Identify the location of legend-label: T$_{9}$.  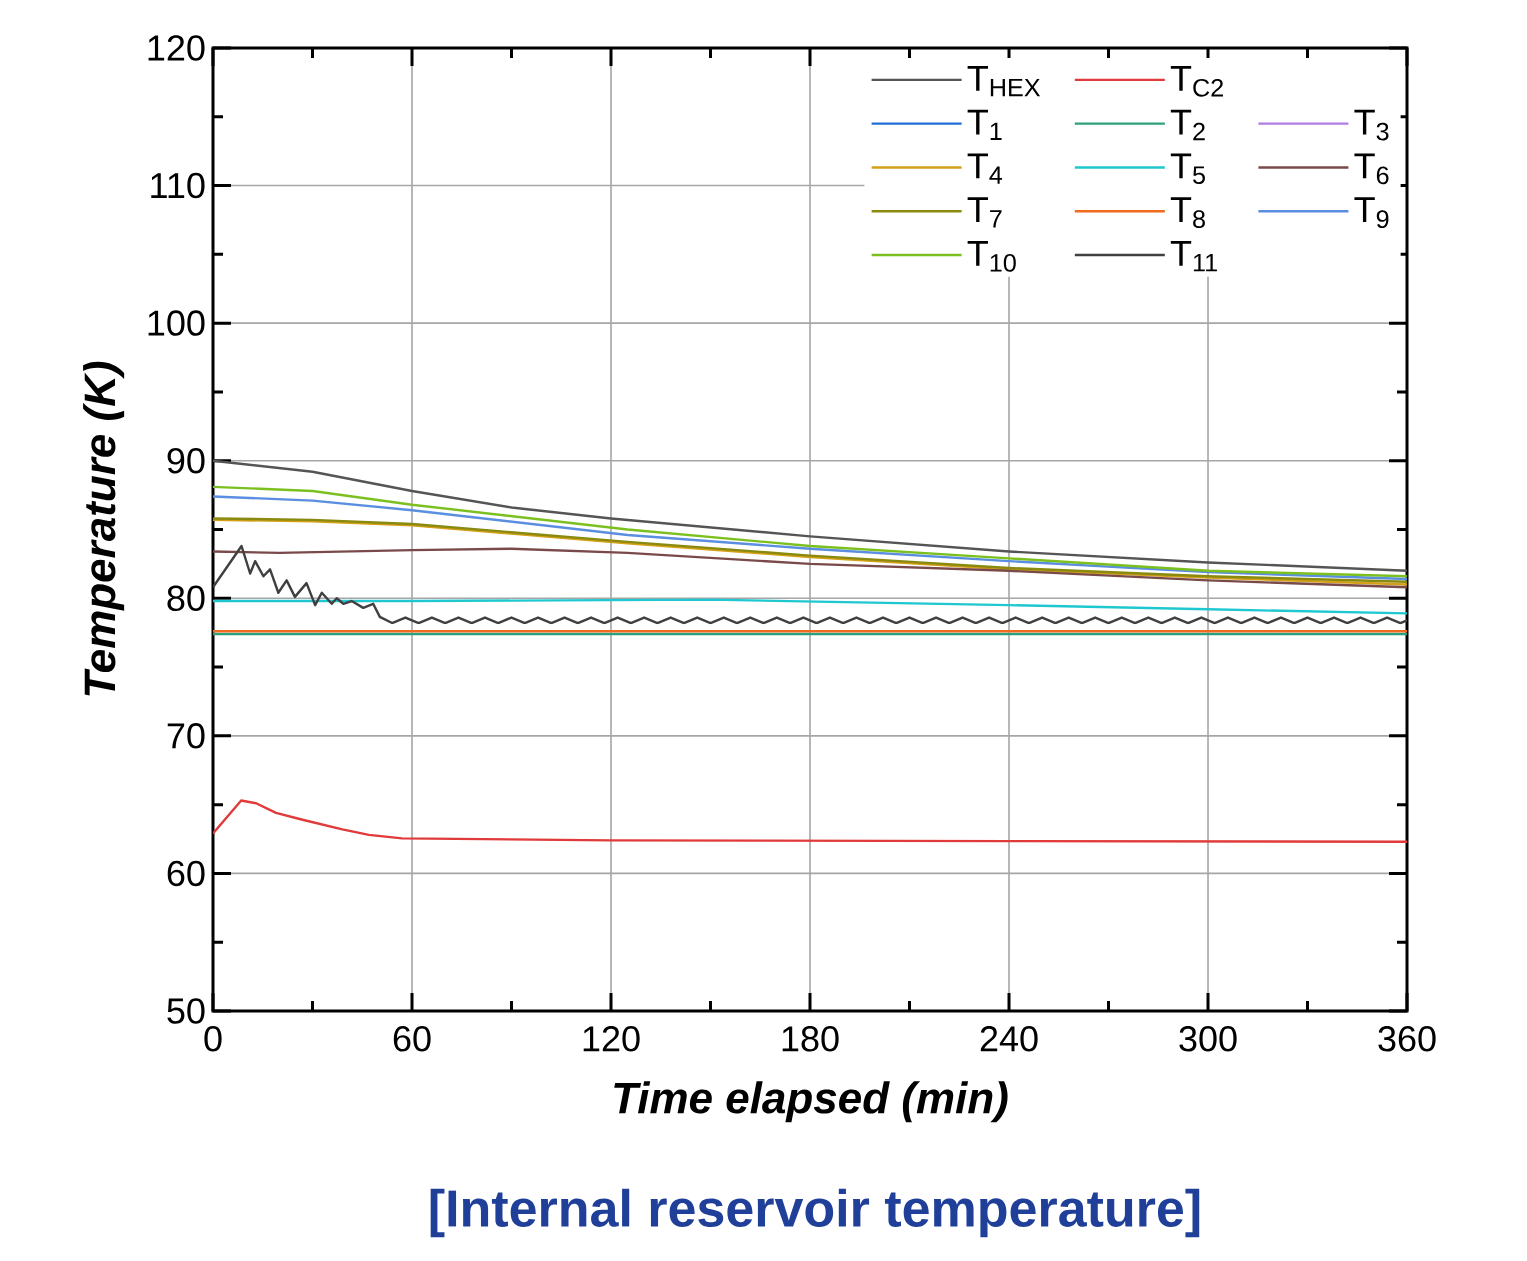
(1371, 213).